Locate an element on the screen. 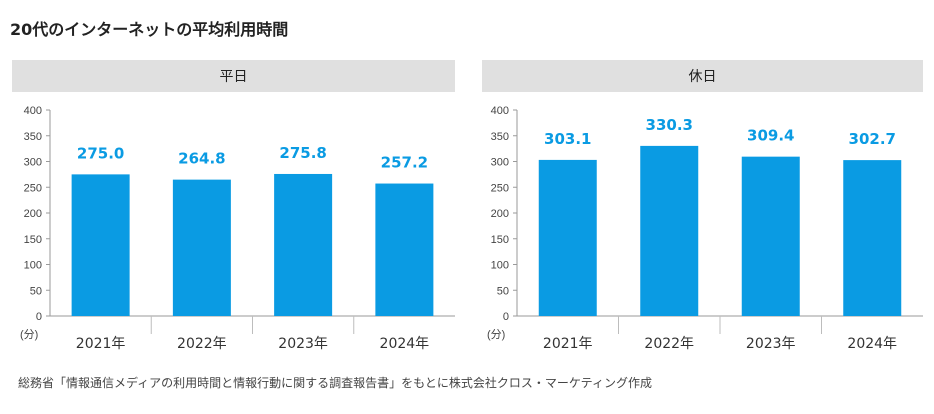 This screenshot has width=934, height=414. holiday-data-label: 302.7 is located at coordinates (872, 139).